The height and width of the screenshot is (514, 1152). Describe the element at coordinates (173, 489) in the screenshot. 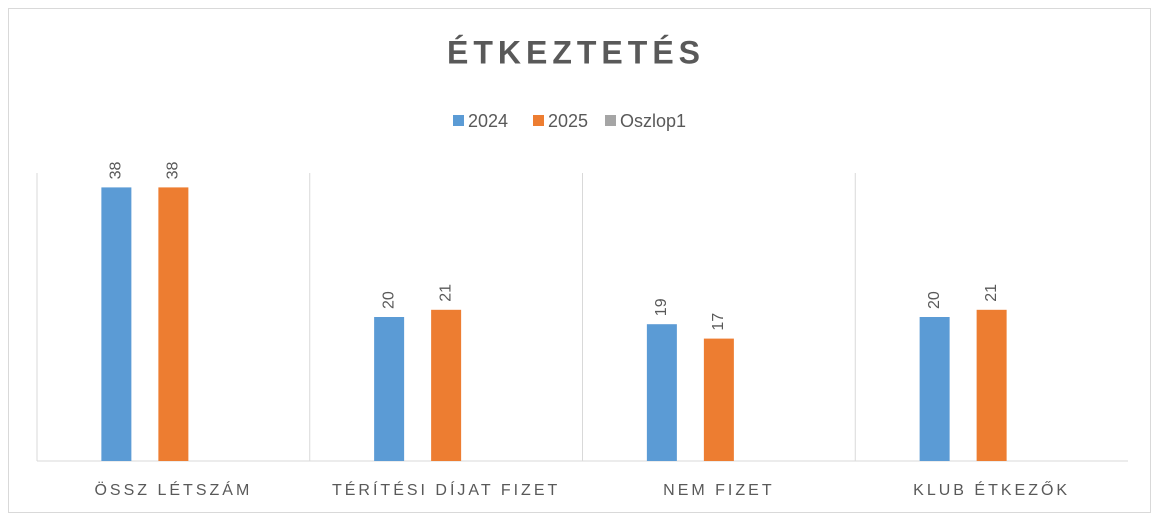

I see `x-tick-label: ÖSSZ LÉTSZÁM` at that location.